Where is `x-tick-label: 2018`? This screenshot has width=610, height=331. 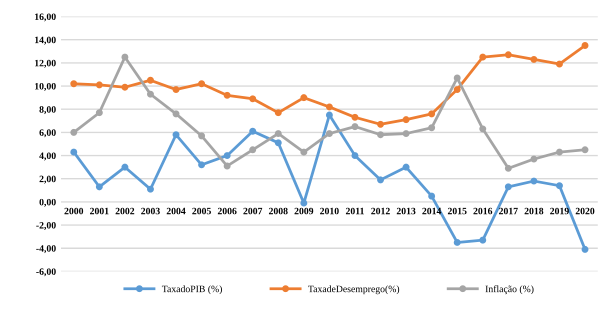 x-tick-label: 2018 is located at coordinates (534, 211).